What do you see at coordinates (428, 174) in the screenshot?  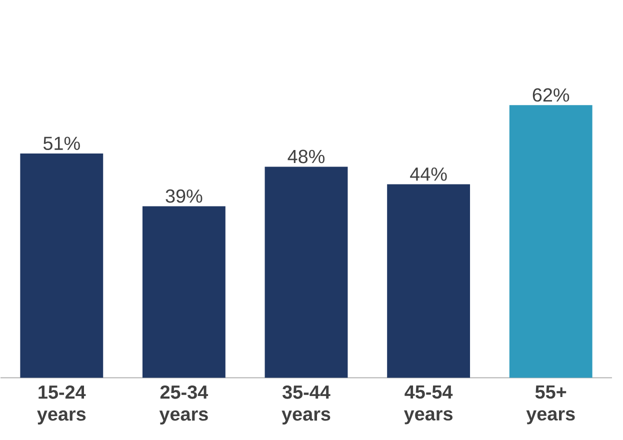 I see `data-label: 44%` at bounding box center [428, 174].